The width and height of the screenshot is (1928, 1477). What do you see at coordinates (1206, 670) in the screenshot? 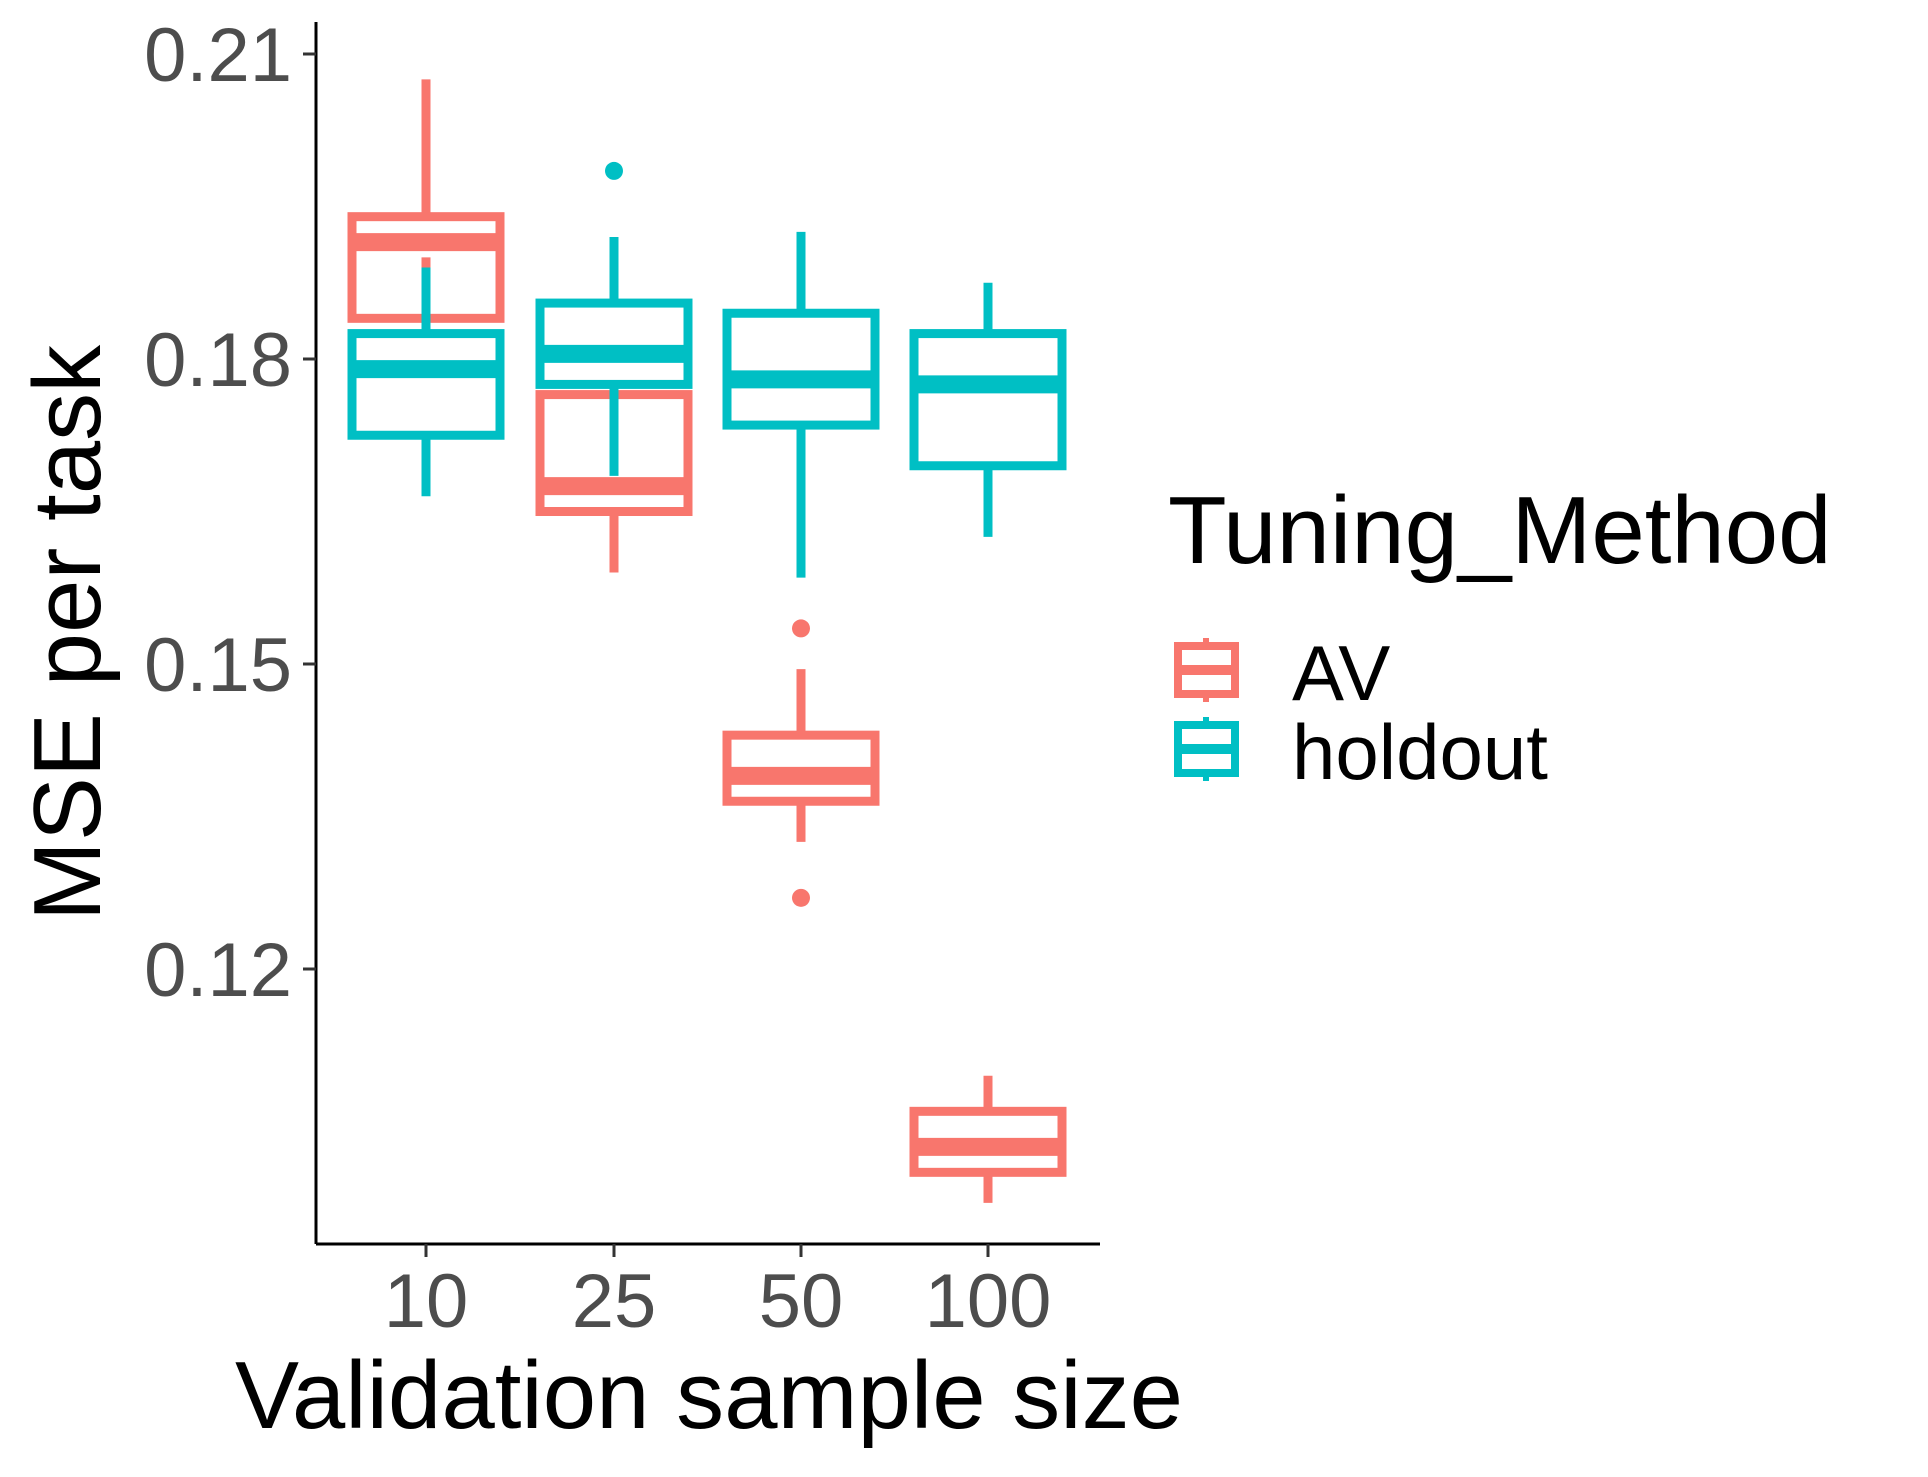
I see `legend-key-av` at bounding box center [1206, 670].